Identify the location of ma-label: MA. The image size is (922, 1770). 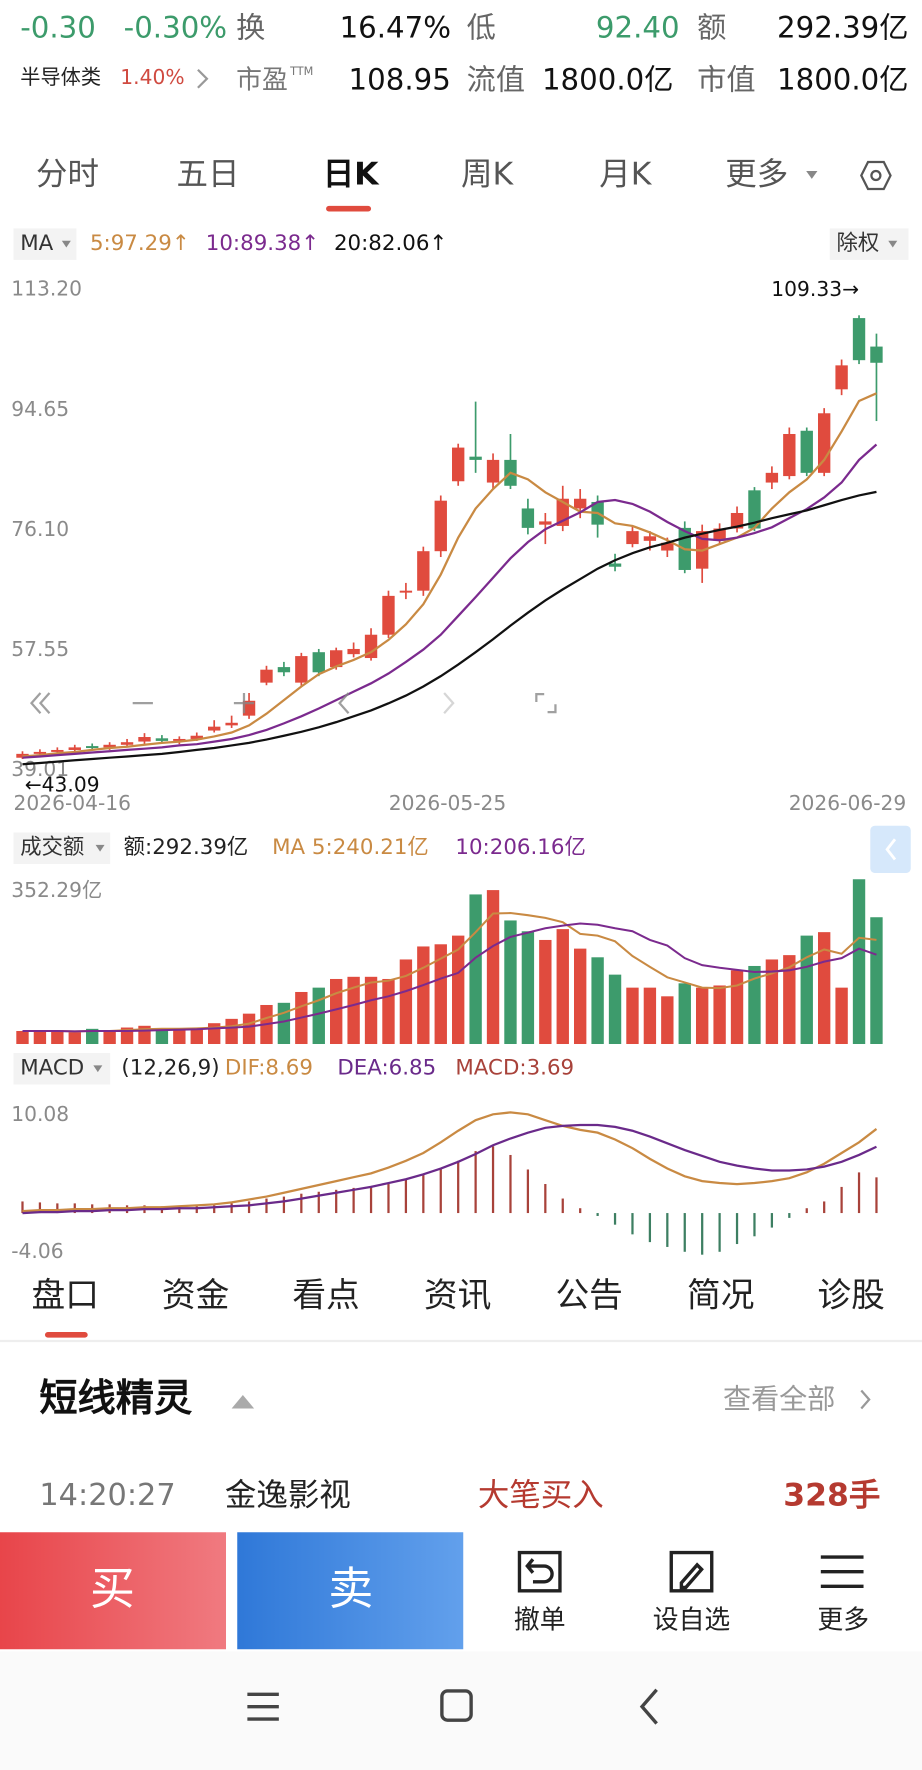
(36, 243).